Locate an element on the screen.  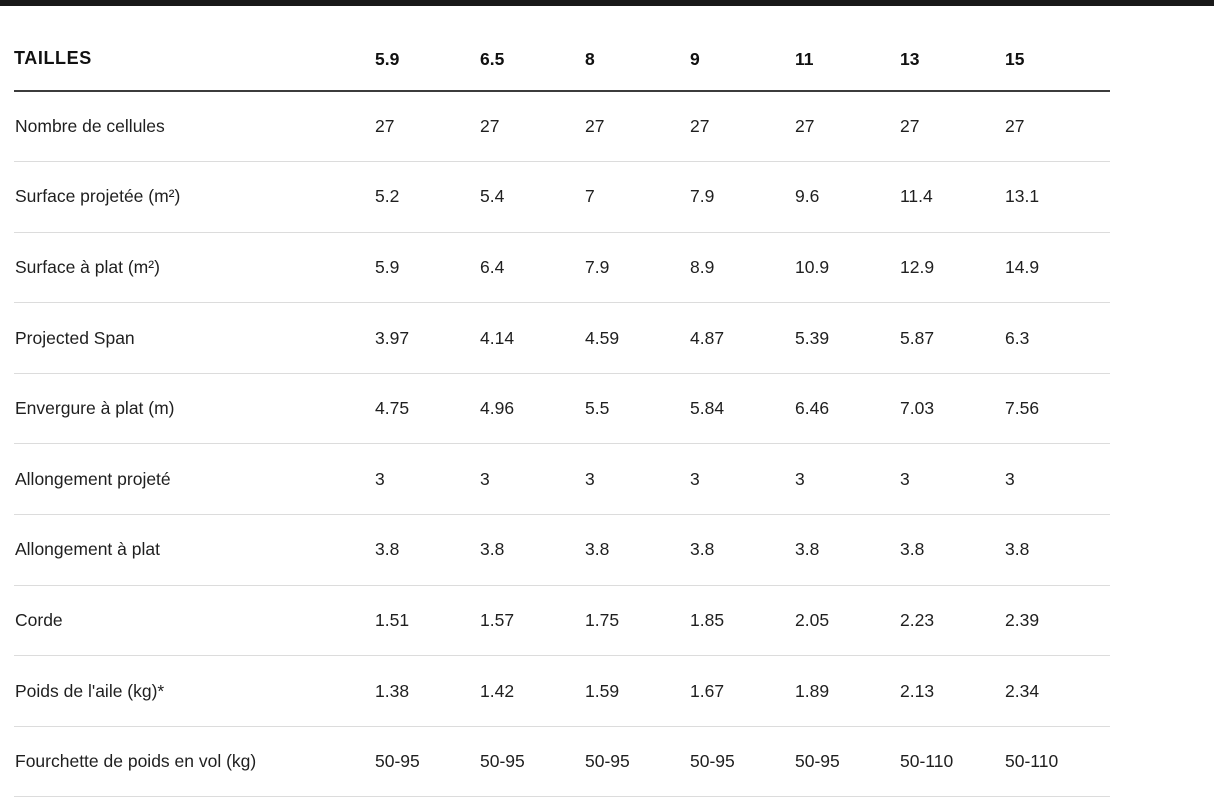
row-label: Surface projetée (m²) is located at coordinates (194, 197).